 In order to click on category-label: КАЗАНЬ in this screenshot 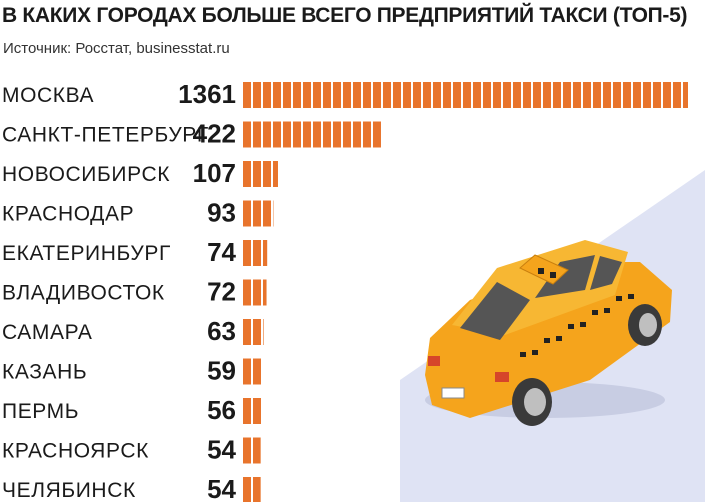, I will do `click(44, 372)`.